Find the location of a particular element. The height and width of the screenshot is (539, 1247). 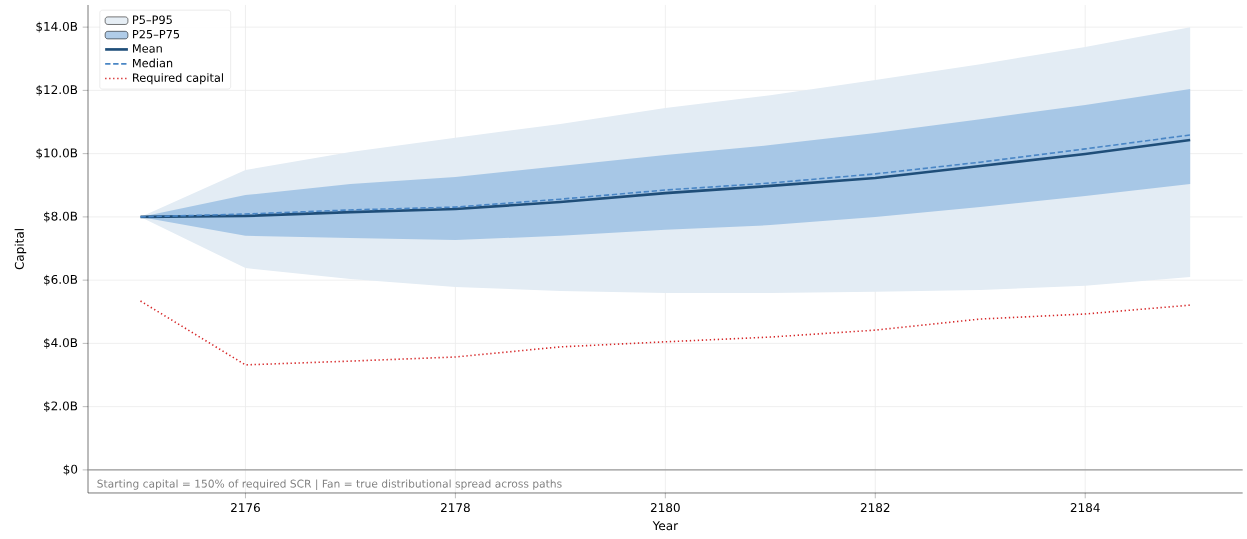

legend-label: Required capital is located at coordinates (178, 79).